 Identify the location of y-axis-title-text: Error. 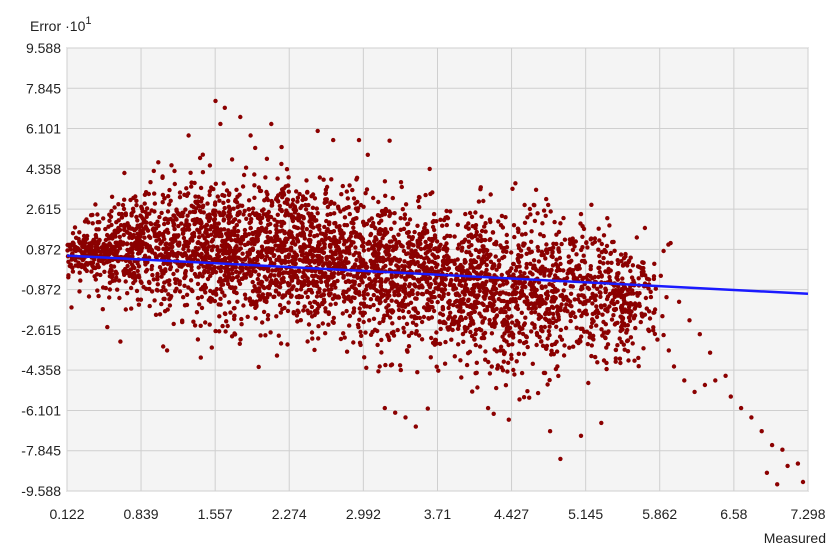
(45, 26).